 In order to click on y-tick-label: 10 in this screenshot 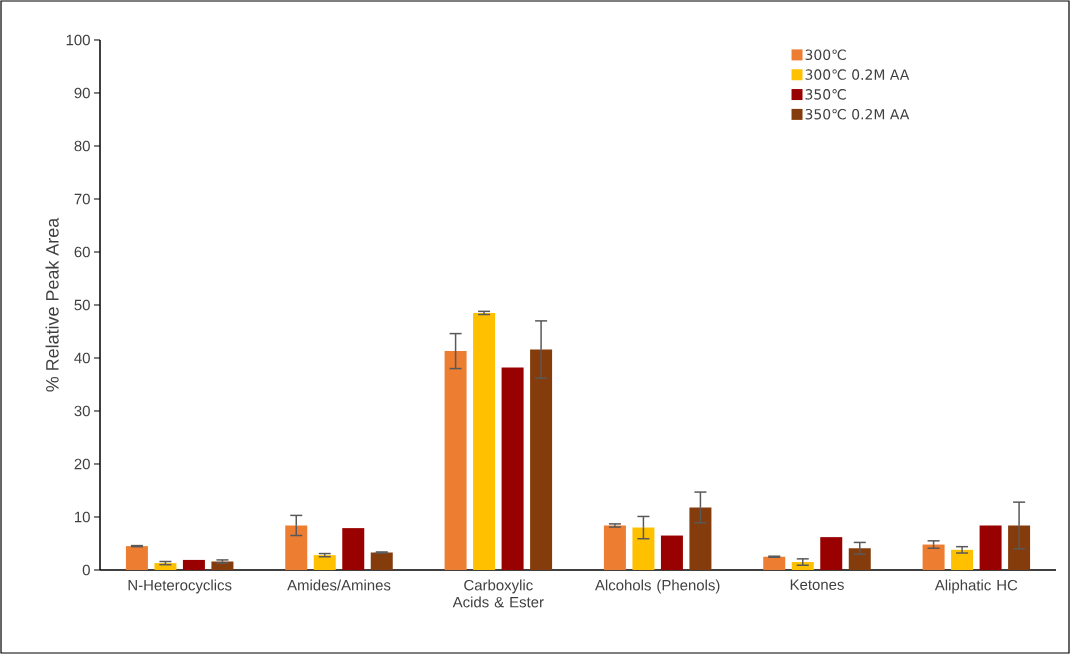, I will do `click(82, 517)`.